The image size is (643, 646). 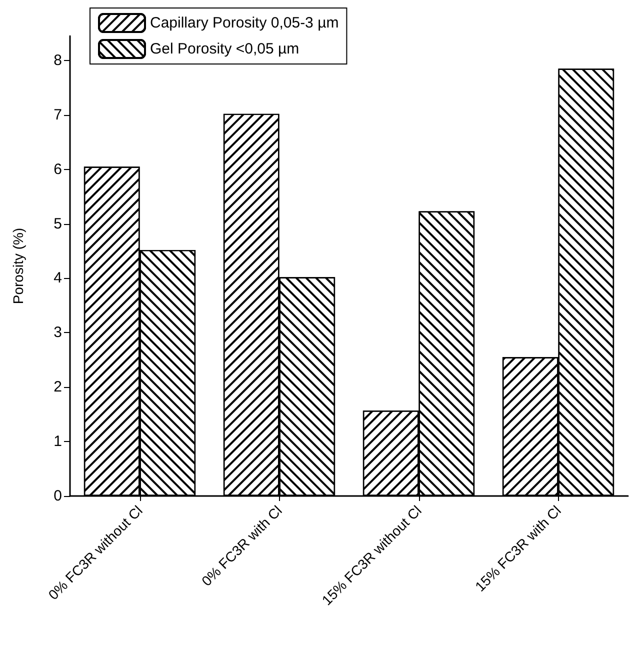 What do you see at coordinates (58, 115) in the screenshot?
I see `y-tick-label: 7` at bounding box center [58, 115].